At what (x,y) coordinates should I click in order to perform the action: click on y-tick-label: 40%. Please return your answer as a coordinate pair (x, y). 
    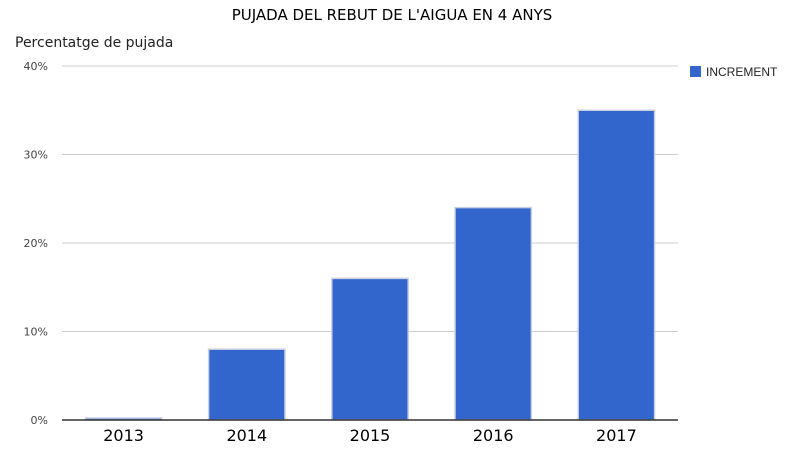
    Looking at the image, I should click on (36, 66).